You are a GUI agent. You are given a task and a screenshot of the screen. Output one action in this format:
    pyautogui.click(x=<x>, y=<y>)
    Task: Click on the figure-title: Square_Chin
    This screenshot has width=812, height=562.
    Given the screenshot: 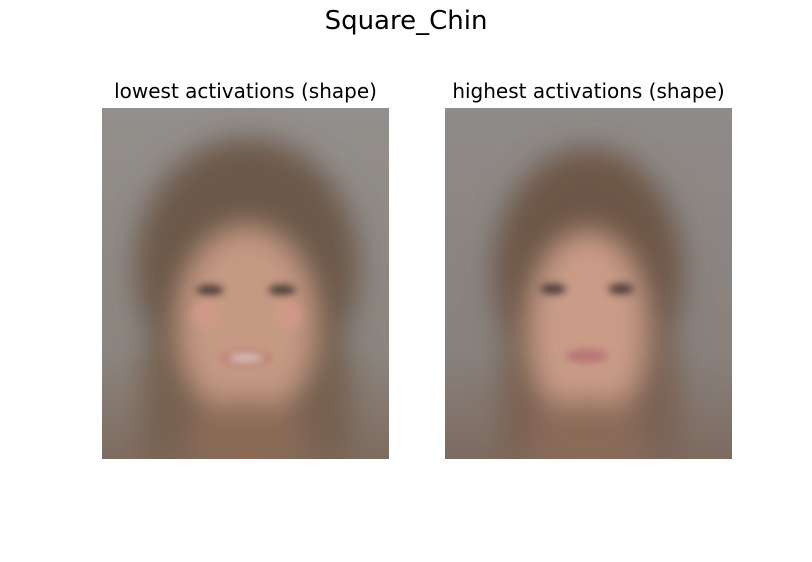 What is the action you would take?
    pyautogui.click(x=406, y=21)
    